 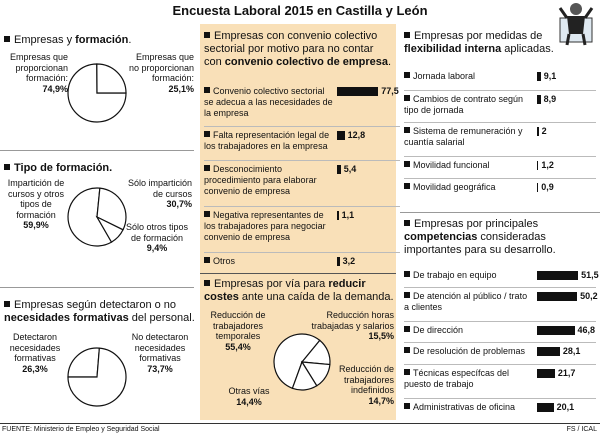 I want to click on bar-row-label: Jornada laboral, so click(x=469, y=76).